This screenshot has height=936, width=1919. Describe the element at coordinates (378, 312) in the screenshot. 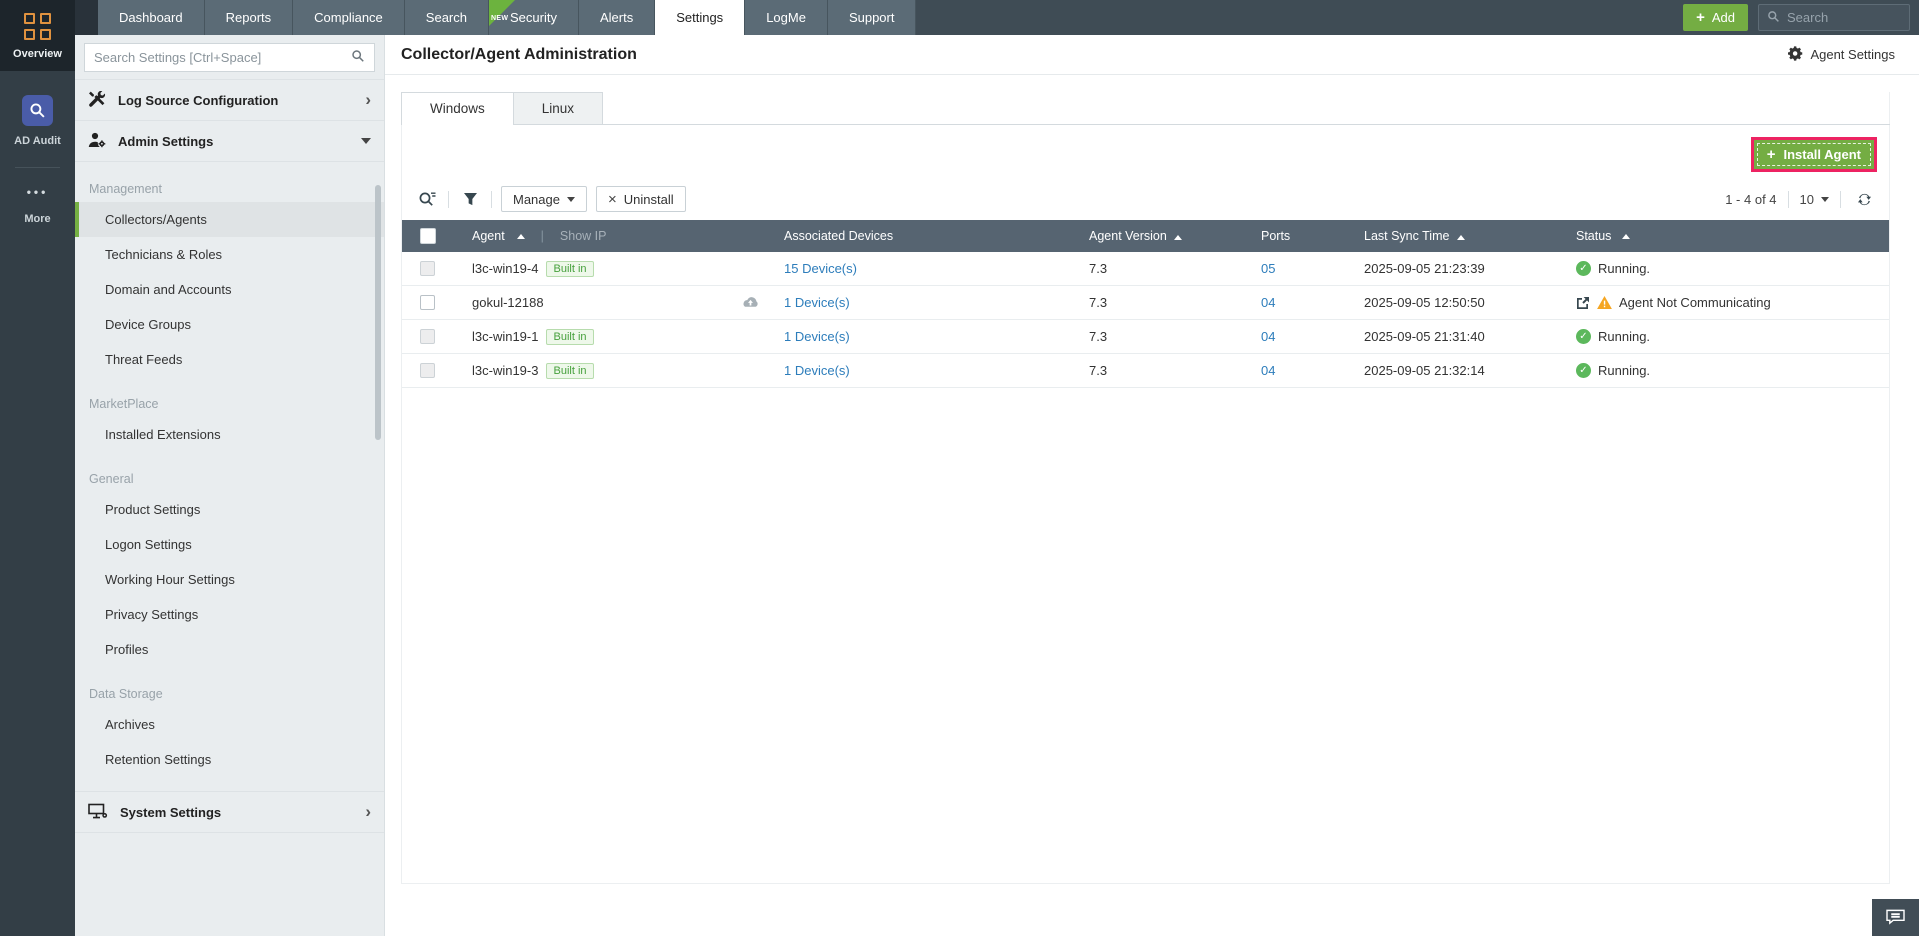

I see `sidebar-scrollbar-thumb` at that location.